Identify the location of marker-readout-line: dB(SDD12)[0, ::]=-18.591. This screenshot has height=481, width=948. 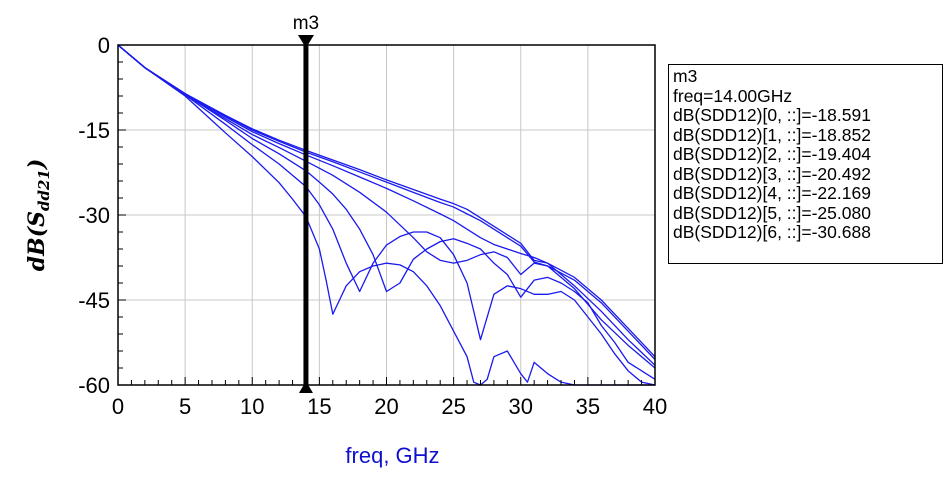
(772, 115).